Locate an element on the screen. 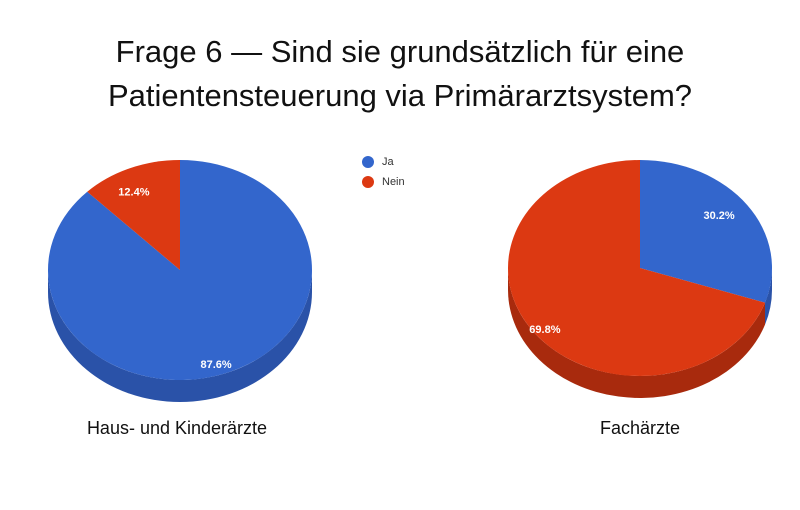  caption-fachaerzte: Fachärzte is located at coordinates (640, 428).